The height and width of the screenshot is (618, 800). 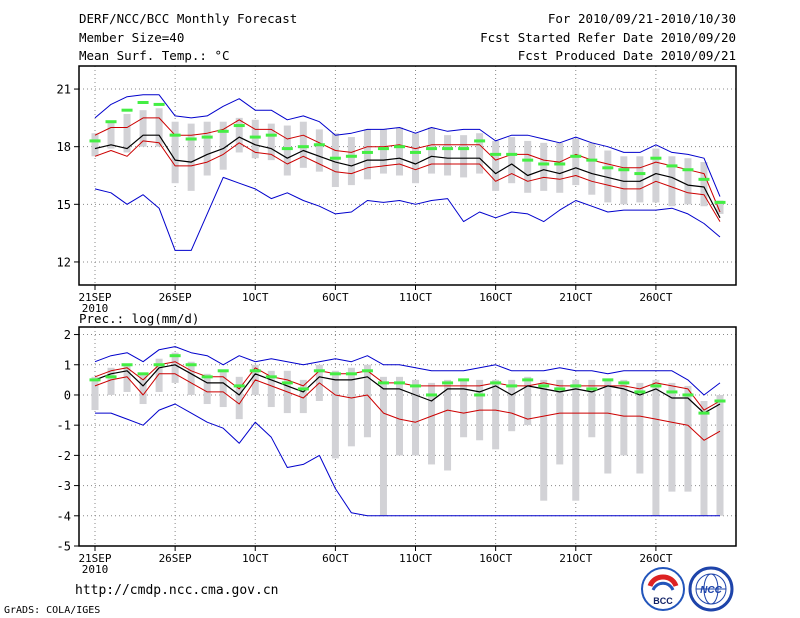 What do you see at coordinates (407, 213) in the screenshot?
I see `panel1-min-line` at bounding box center [407, 213].